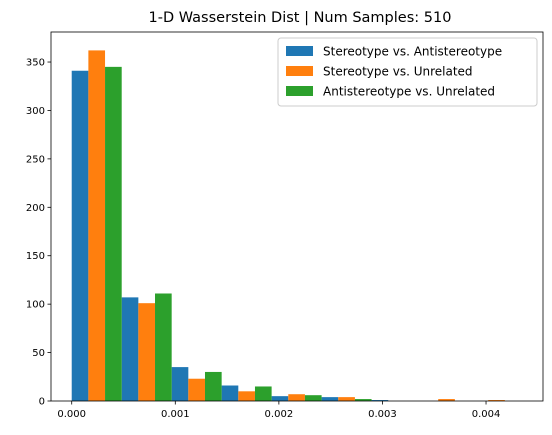 Image resolution: width=552 pixels, height=435 pixels. Describe the element at coordinates (175, 414) in the screenshot. I see `x-tick-label: 0.001` at that location.